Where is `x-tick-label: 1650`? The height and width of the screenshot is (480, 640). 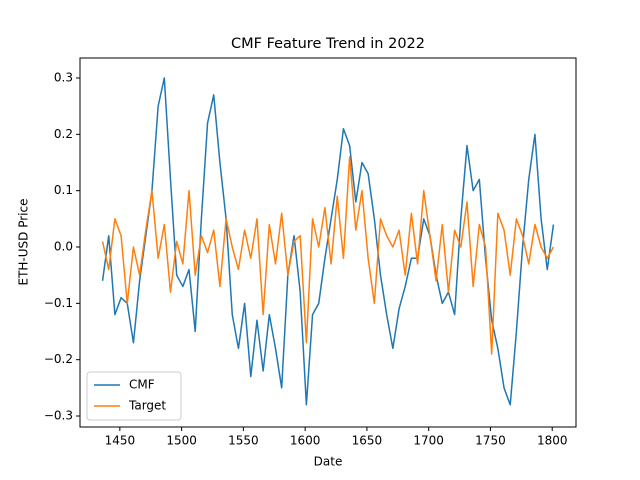
x-tick-label: 1650 is located at coordinates (367, 441).